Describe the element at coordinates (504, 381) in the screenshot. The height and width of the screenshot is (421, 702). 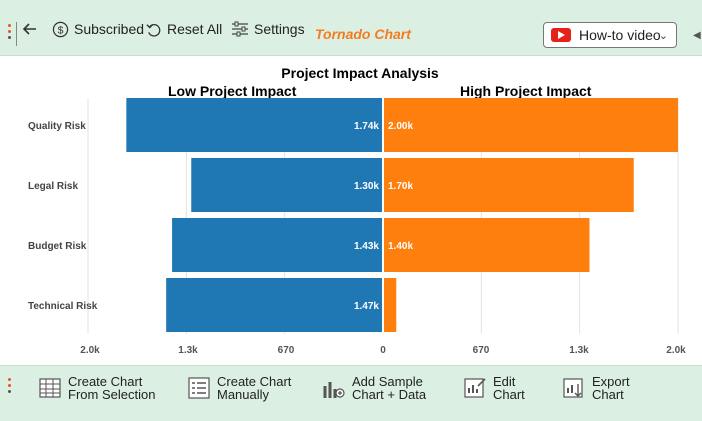
I see `edit-chart-line1: Edit` at that location.